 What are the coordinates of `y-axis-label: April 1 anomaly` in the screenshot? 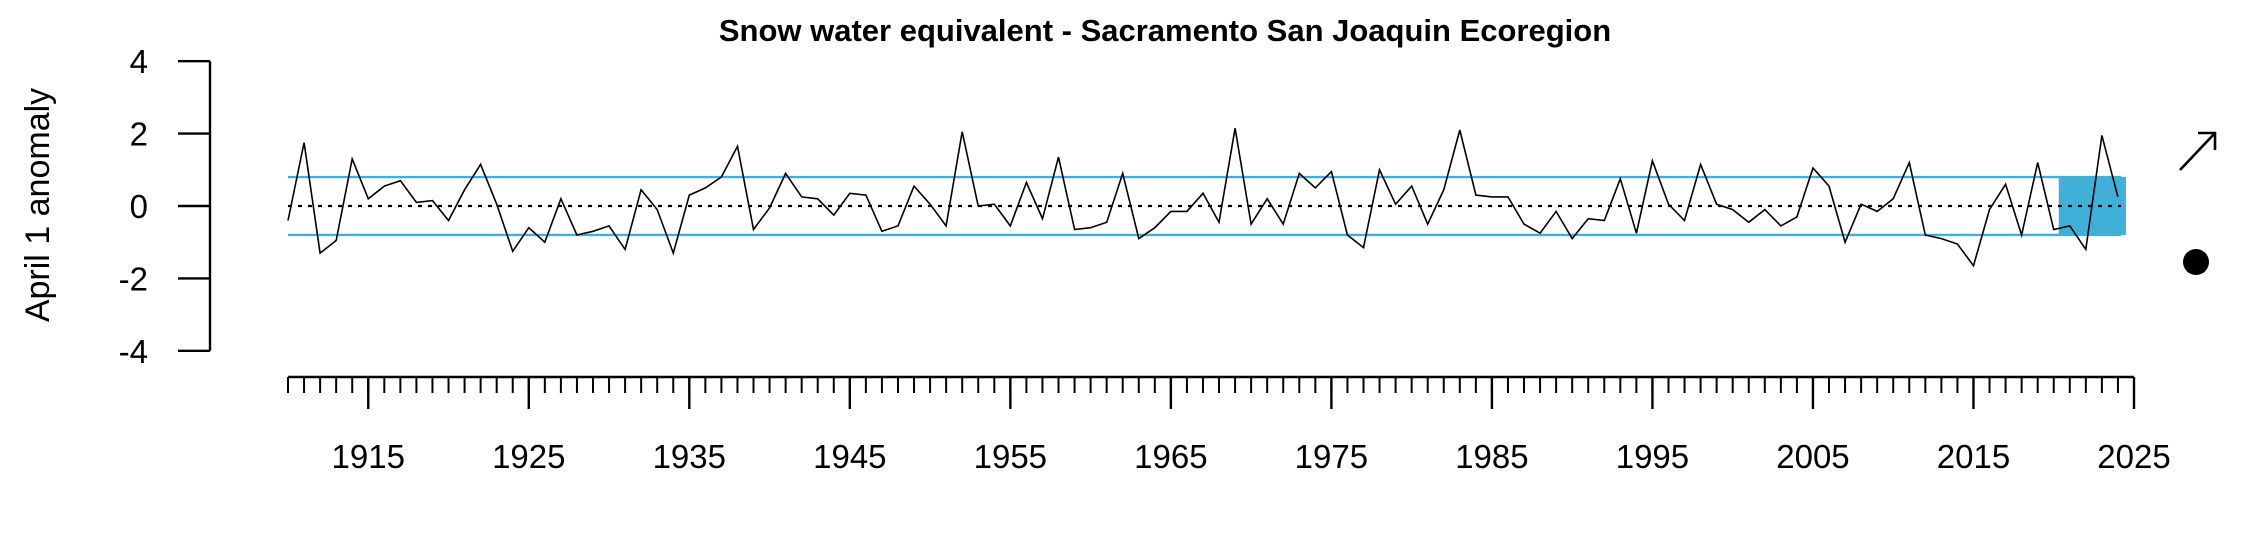 It's located at (38, 205).